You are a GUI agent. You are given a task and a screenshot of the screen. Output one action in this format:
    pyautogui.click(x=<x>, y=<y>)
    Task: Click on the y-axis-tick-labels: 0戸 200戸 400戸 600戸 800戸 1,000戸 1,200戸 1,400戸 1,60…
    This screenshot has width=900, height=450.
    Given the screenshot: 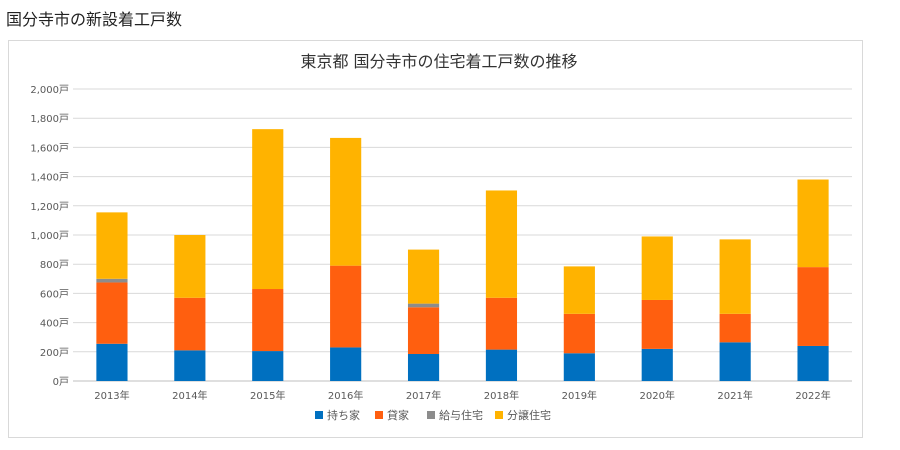 What is the action you would take?
    pyautogui.click(x=49, y=236)
    